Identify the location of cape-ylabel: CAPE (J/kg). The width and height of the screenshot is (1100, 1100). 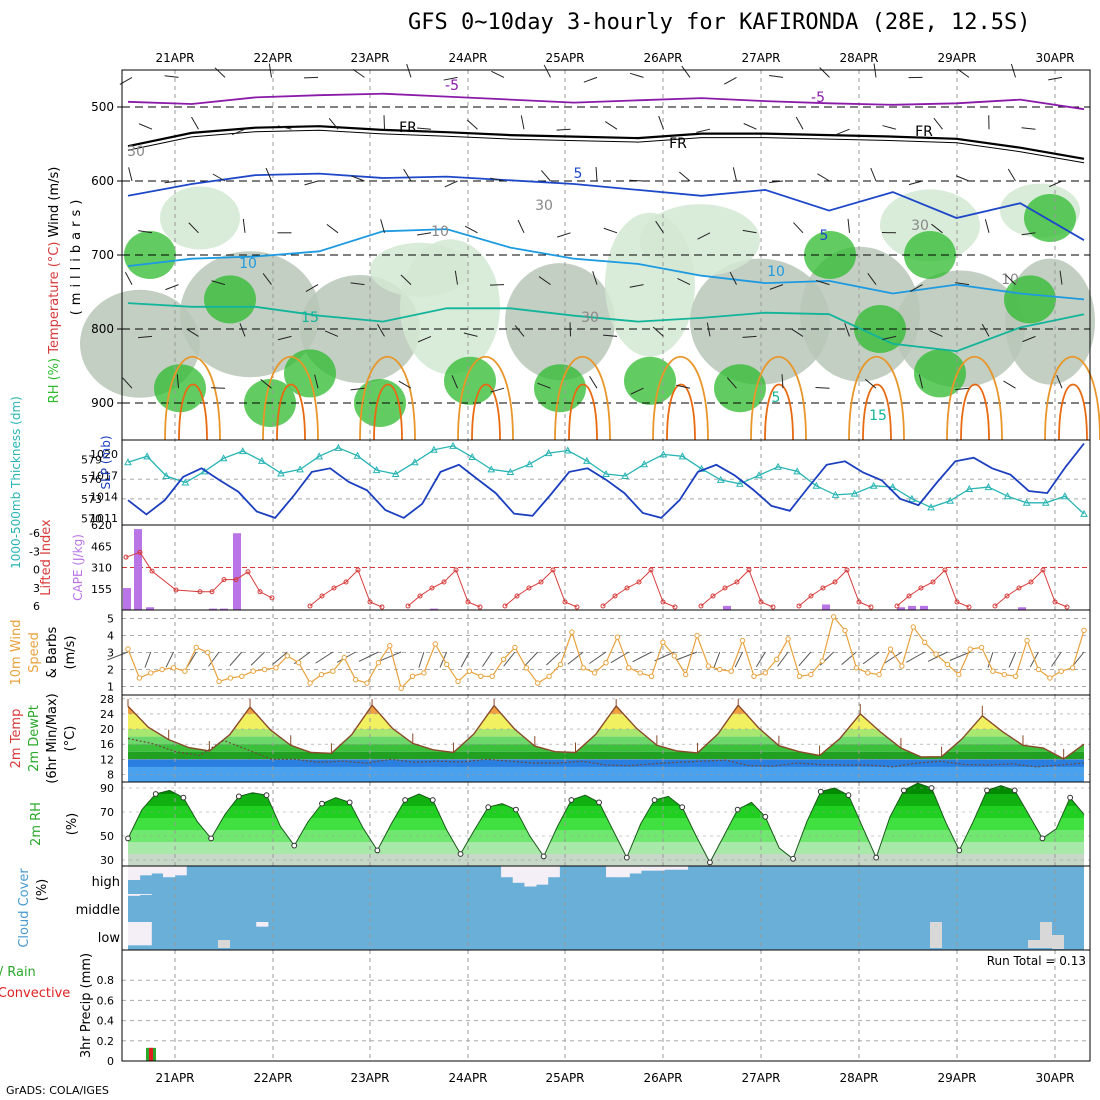
(78, 567).